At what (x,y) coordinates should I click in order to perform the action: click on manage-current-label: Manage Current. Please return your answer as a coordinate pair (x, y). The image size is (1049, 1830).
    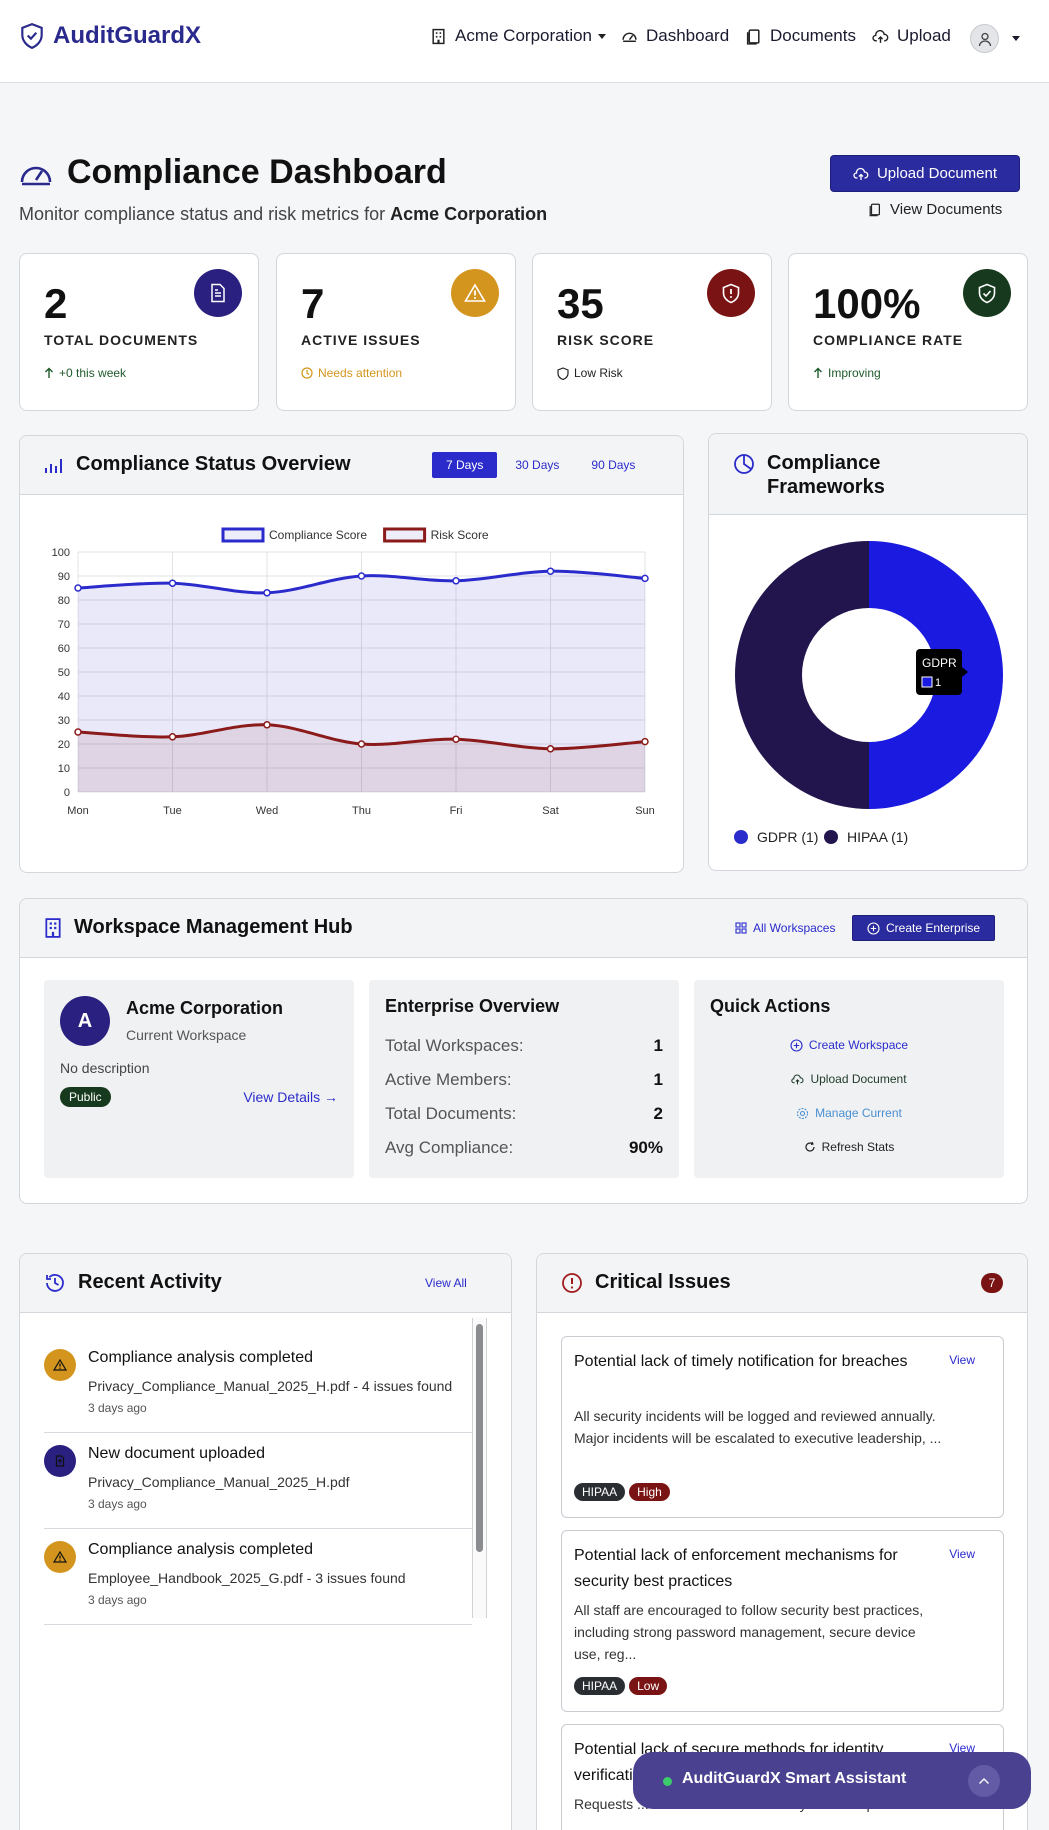
    Looking at the image, I should click on (858, 1113).